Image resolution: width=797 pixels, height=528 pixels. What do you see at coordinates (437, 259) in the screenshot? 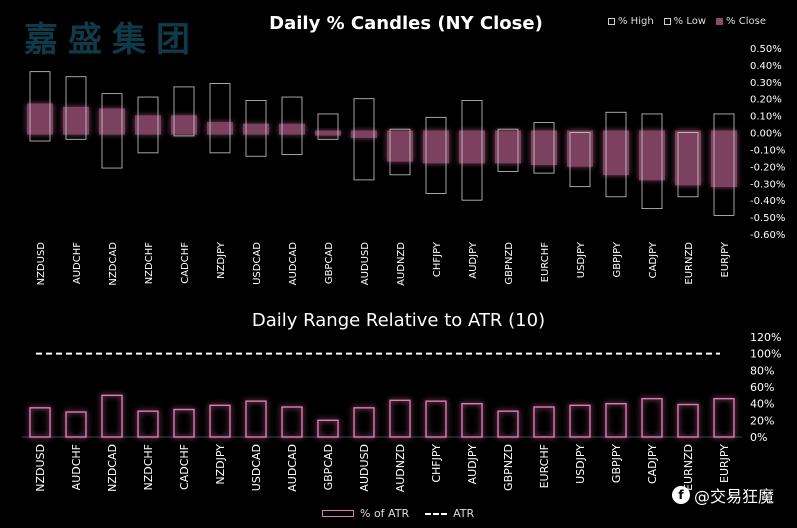
I see `candle-category-label: CHFJPY` at bounding box center [437, 259].